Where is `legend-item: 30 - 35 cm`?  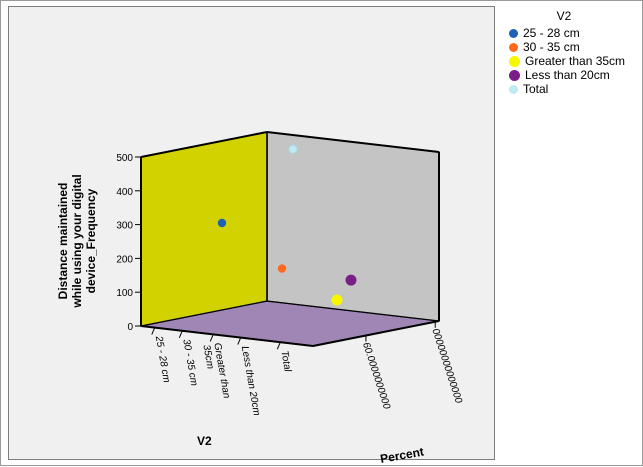
legend-item: 30 - 35 cm is located at coordinates (571, 47).